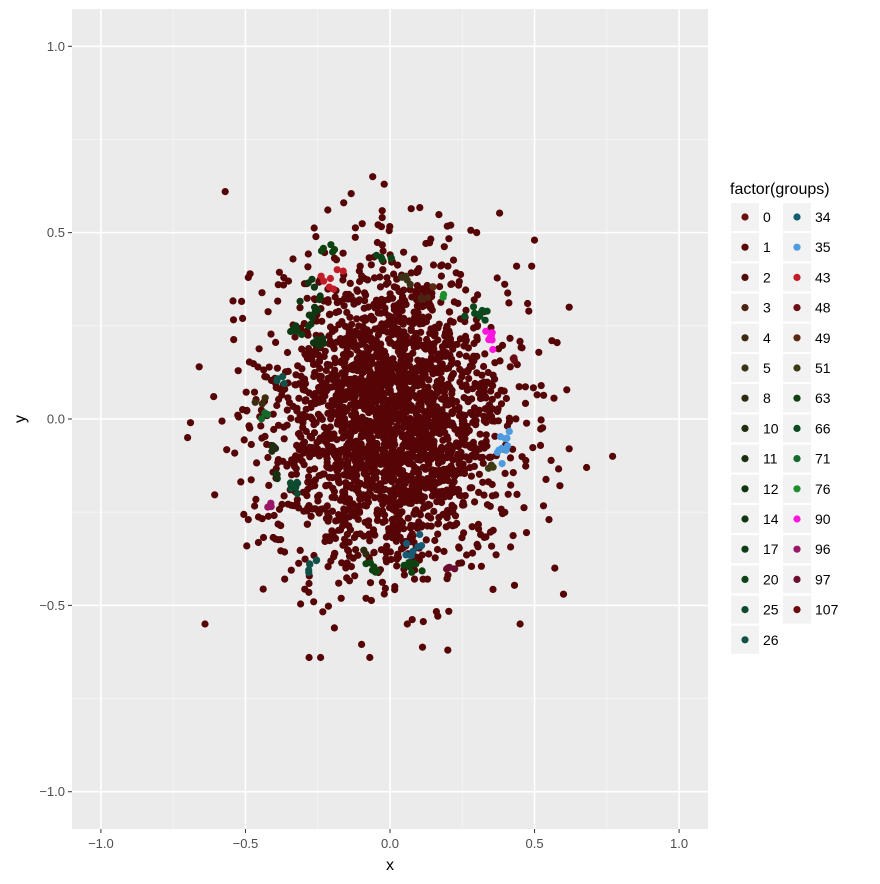 This screenshot has height=884, width=880. Describe the element at coordinates (679, 843) in the screenshot. I see `x-tick-label: 1.0` at that location.